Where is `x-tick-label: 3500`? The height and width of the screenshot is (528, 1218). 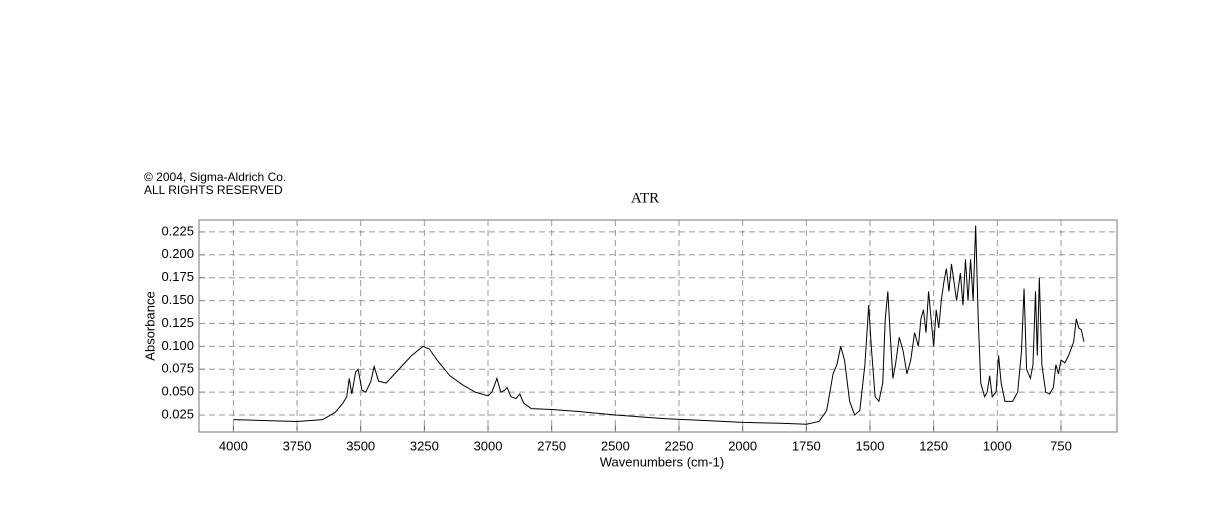
x-tick-label: 3500 is located at coordinates (360, 445).